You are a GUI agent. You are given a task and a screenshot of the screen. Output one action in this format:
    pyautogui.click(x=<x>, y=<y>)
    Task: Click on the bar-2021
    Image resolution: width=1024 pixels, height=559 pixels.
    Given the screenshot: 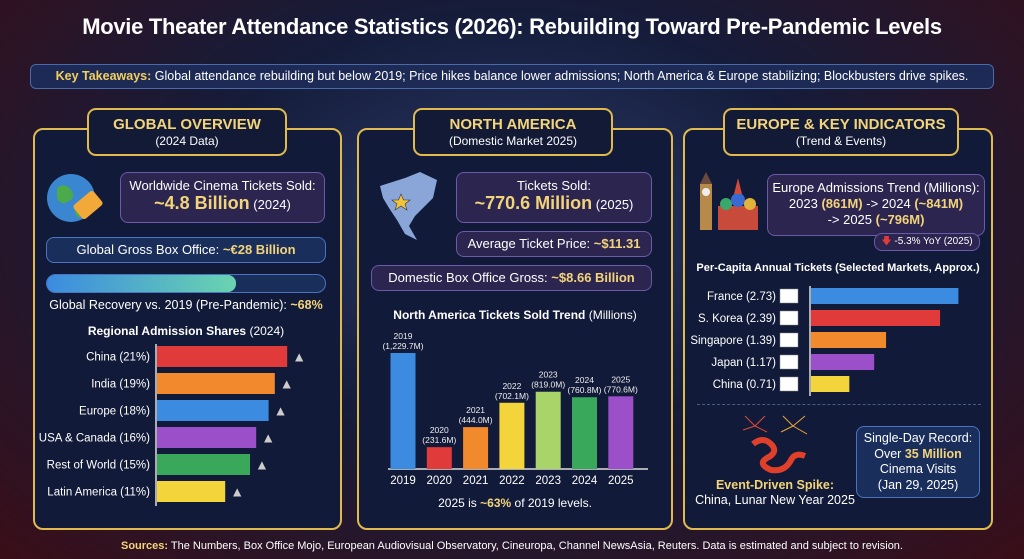 What is the action you would take?
    pyautogui.click(x=476, y=448)
    